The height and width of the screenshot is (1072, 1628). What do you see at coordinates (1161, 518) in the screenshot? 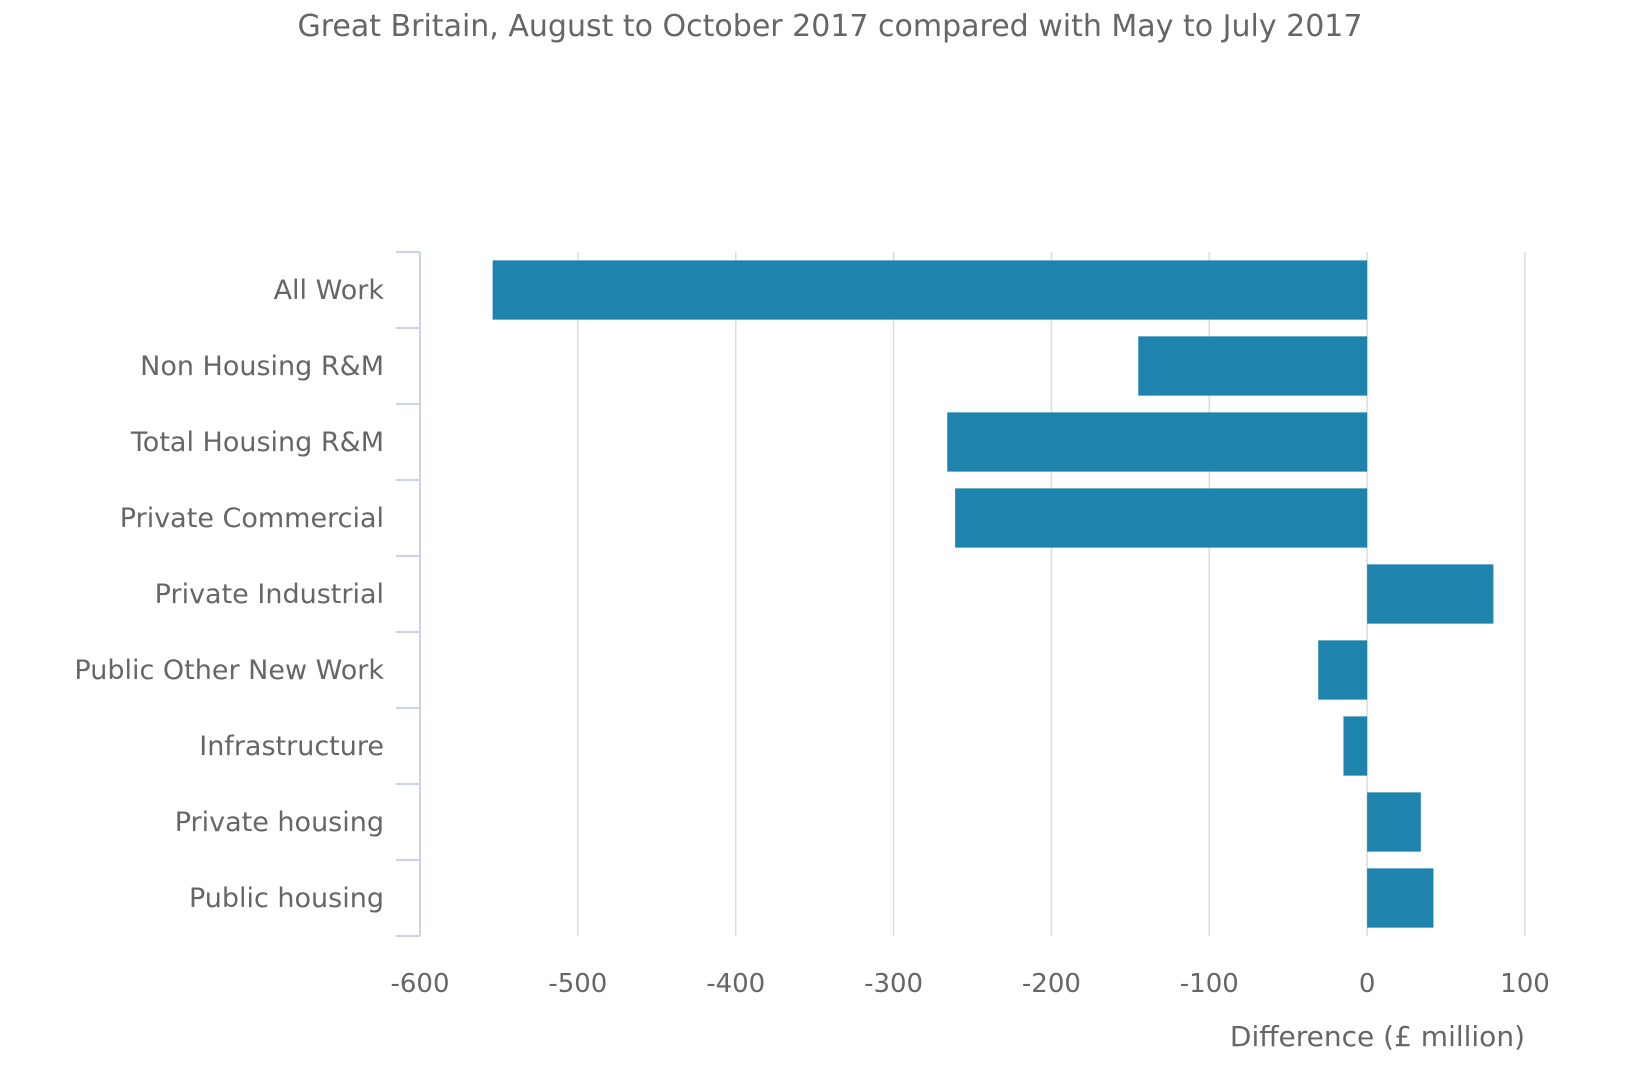
I see `bar-private-commercial` at bounding box center [1161, 518].